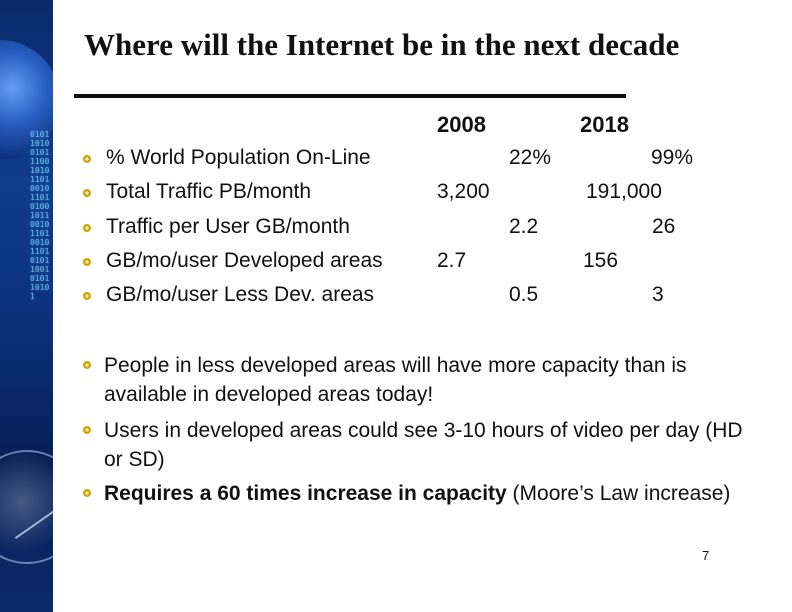 This screenshot has height=612, width=792. Describe the element at coordinates (658, 294) in the screenshot. I see `cell-less-developed-areas-2018: 3` at that location.